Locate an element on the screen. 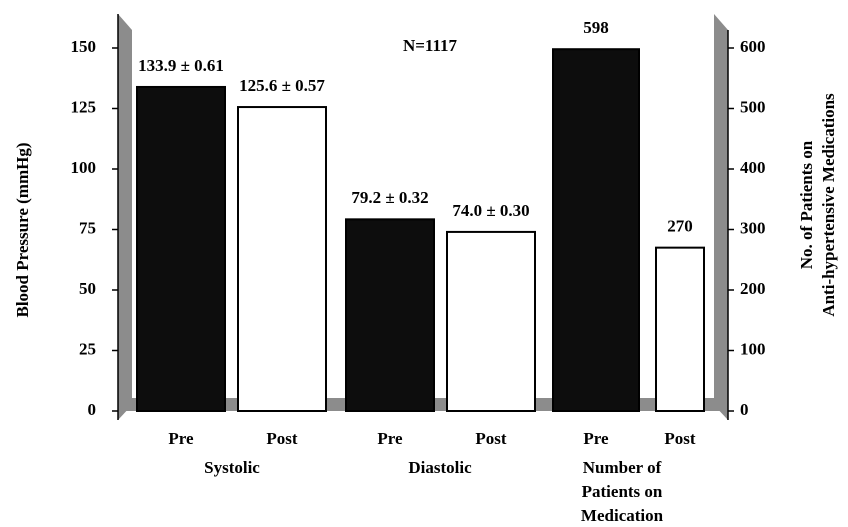 Image resolution: width=848 pixels, height=527 pixels. y2-tick-label: 500 is located at coordinates (753, 106).